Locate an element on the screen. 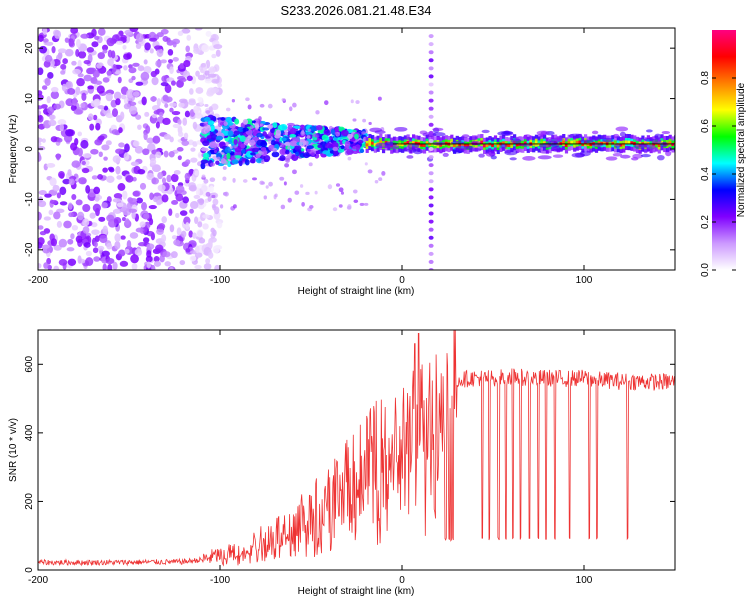  spectrogram-x-tick-label: 100 is located at coordinates (584, 280).